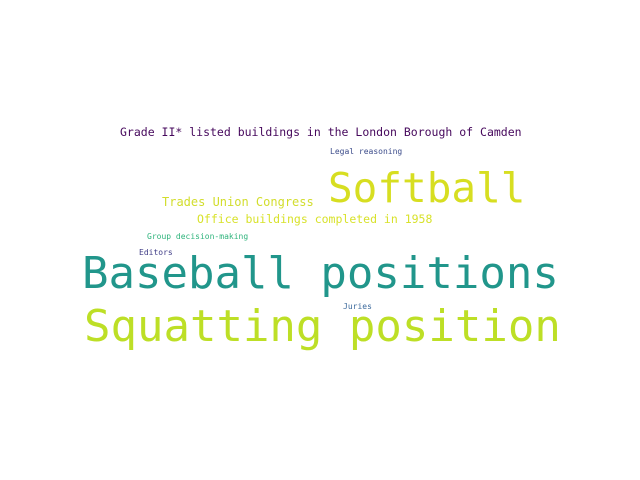 The width and height of the screenshot is (640, 480). I want to click on word-group-decision-making: Group decision-making, so click(198, 236).